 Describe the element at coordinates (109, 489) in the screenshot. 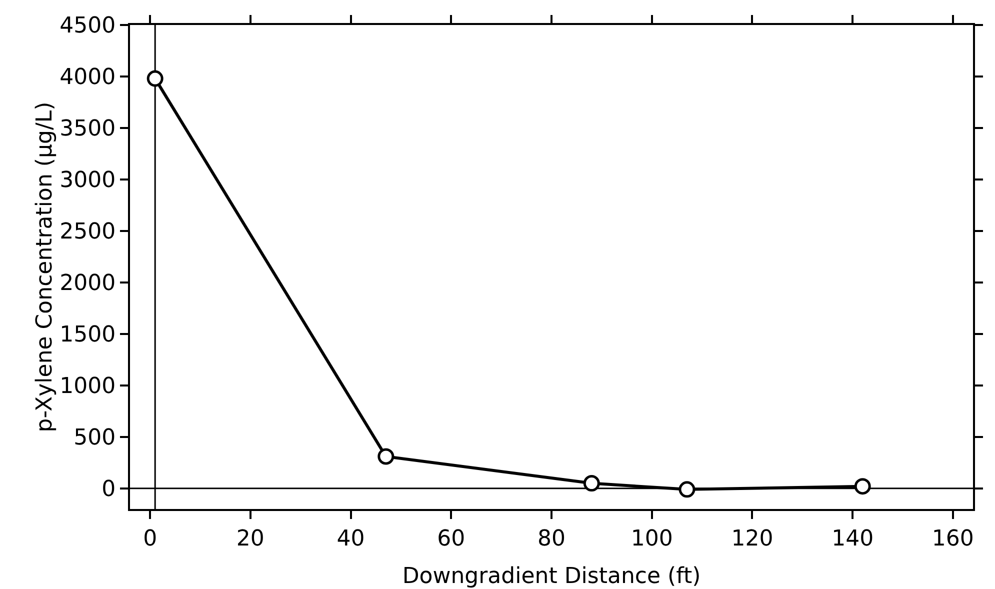

I see `y-tick-label: 0` at that location.